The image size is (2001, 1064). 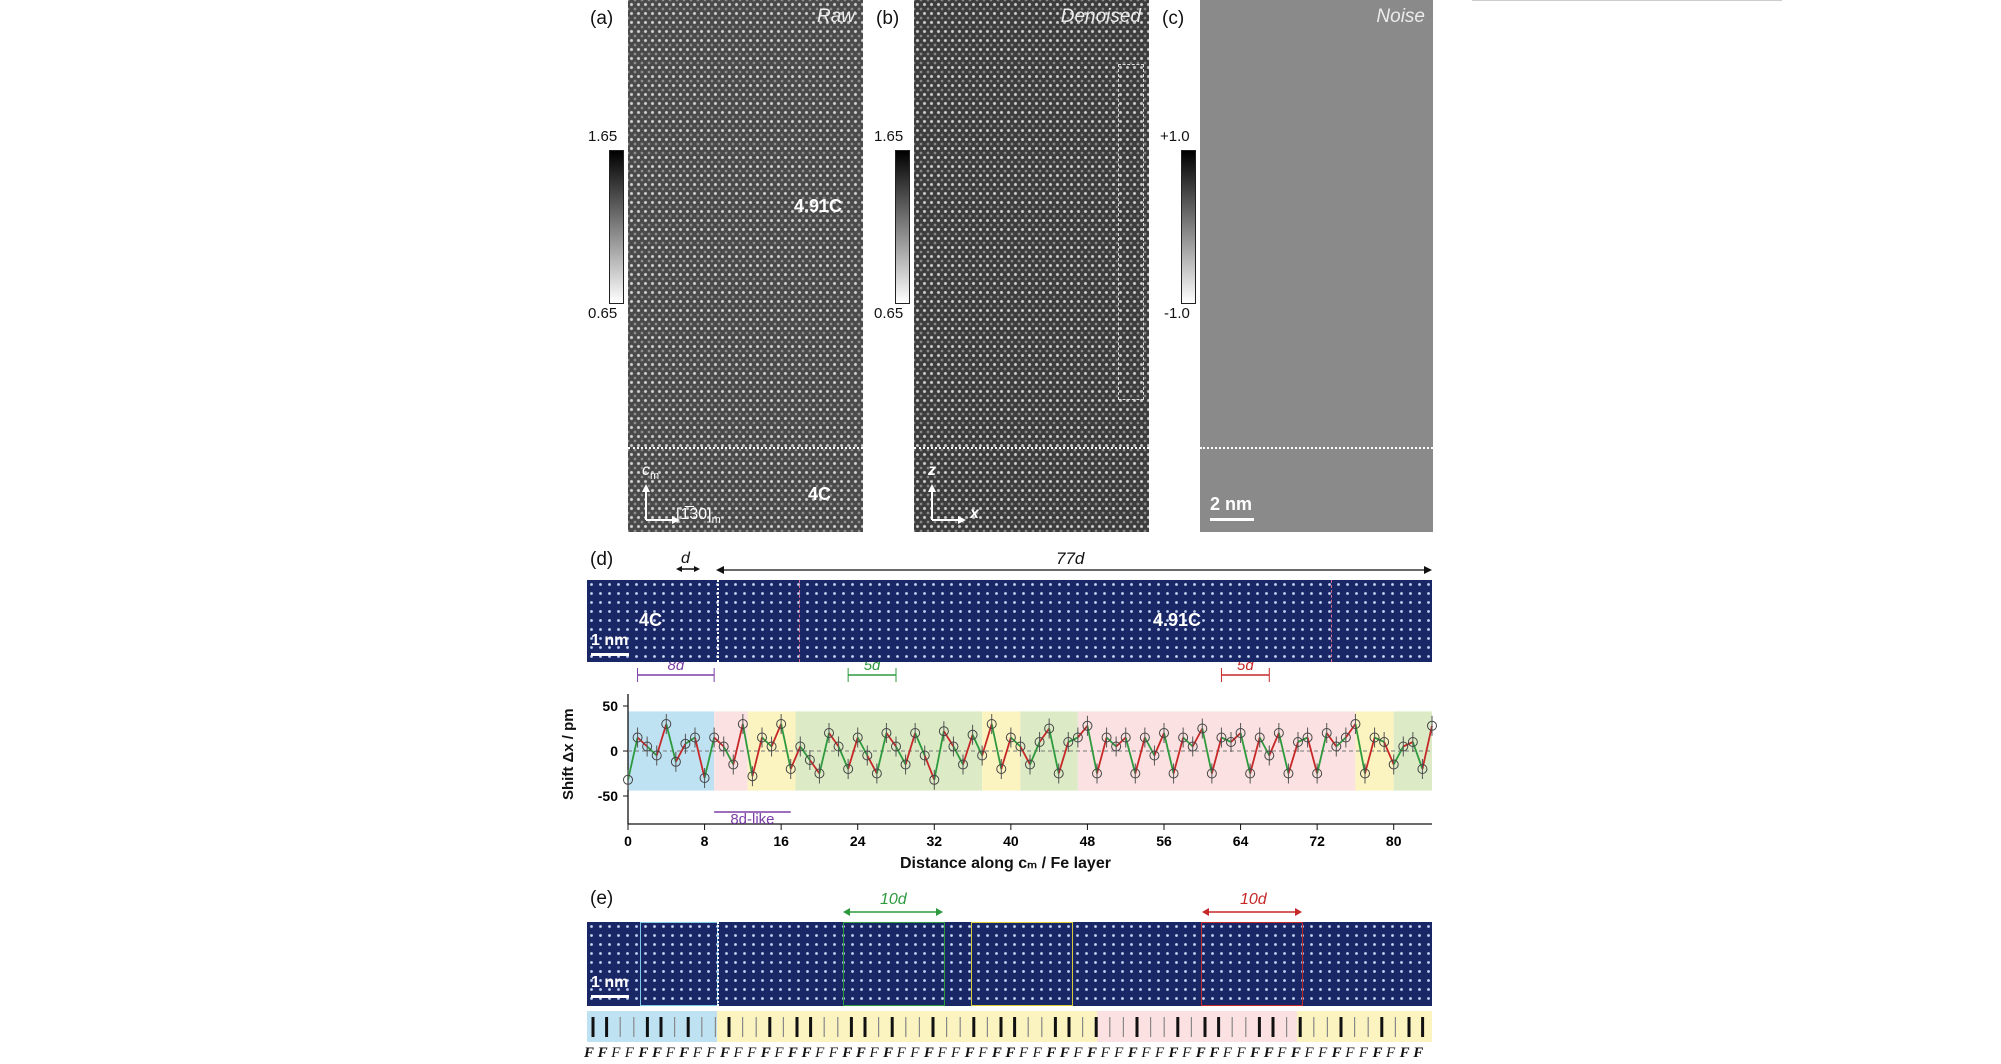 I want to click on f-letter-55: F, so click(x=1336, y=1053).